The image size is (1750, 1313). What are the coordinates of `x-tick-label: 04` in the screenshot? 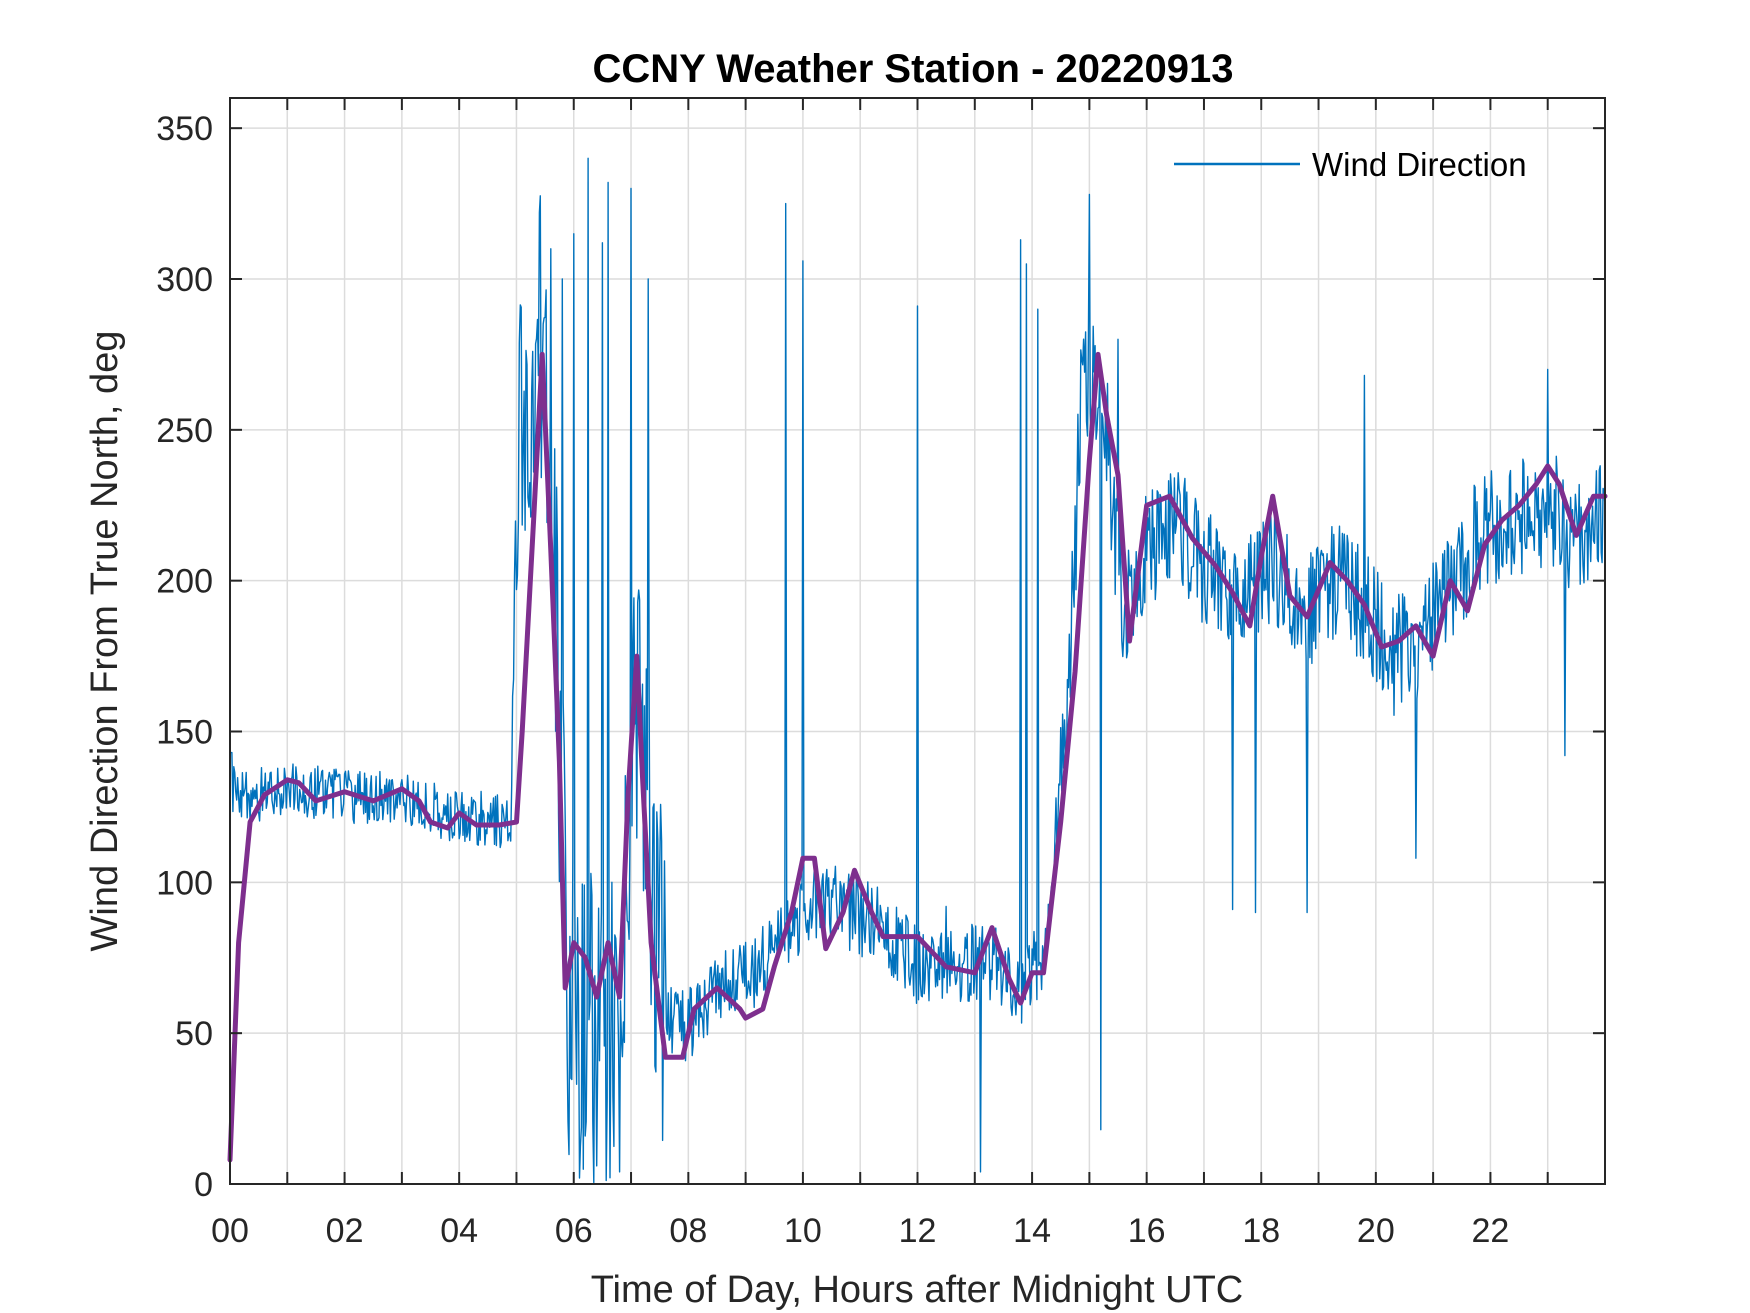 It's located at (459, 1231).